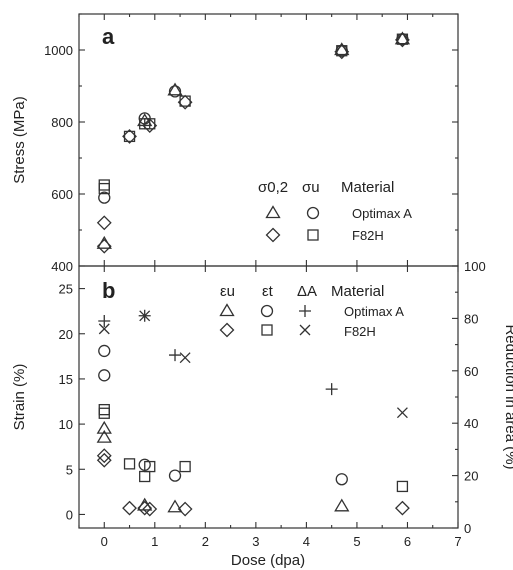  What do you see at coordinates (108, 36) in the screenshot?
I see `panel-a-letter: a` at bounding box center [108, 36].